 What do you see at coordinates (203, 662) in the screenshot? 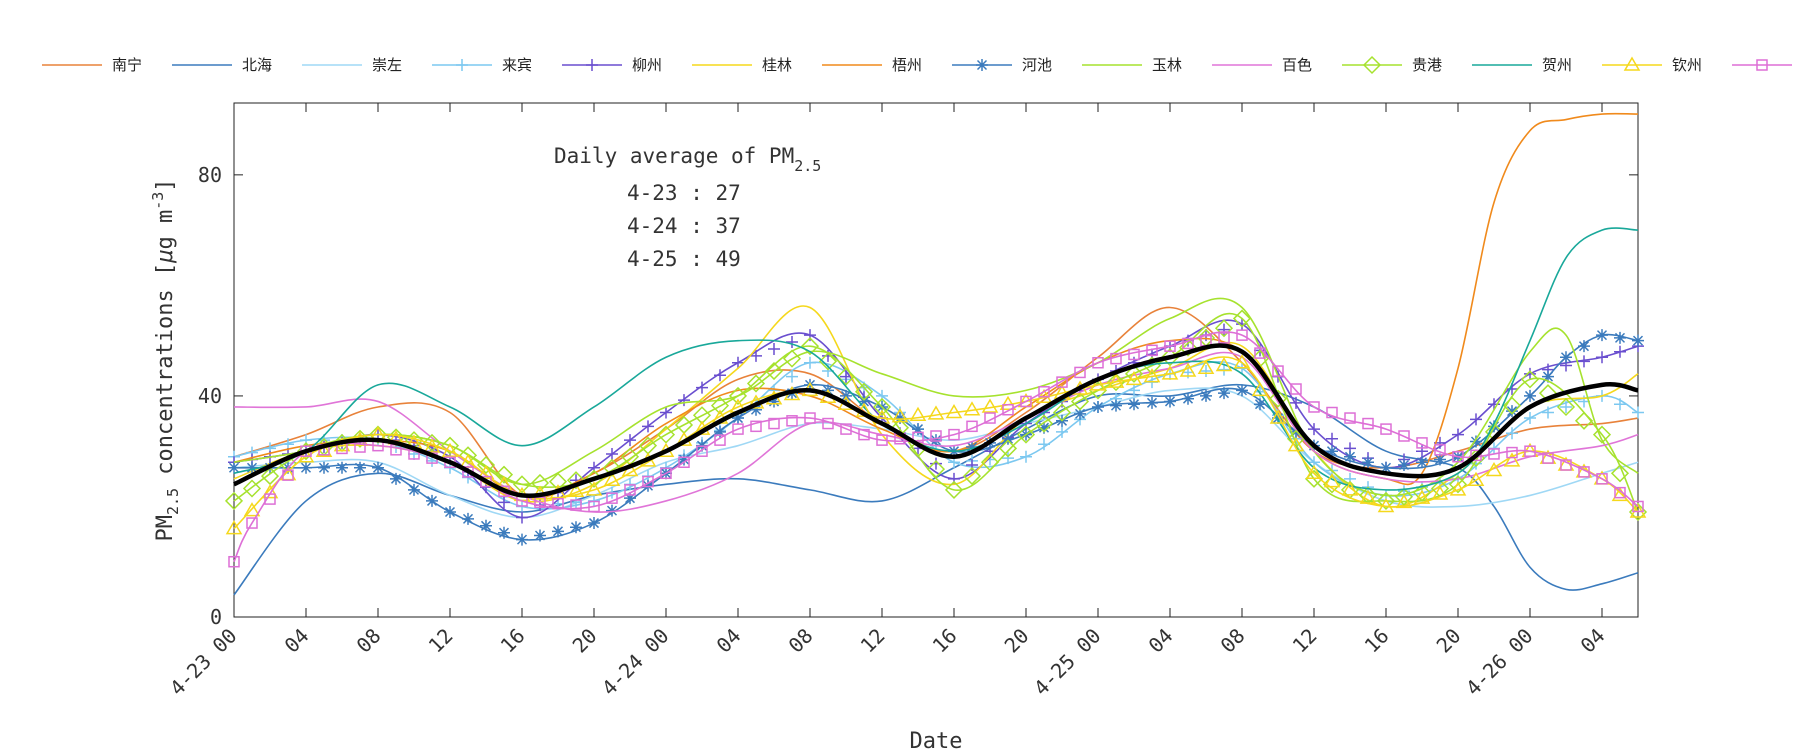
I see `x-tick-label: 4-23 00` at bounding box center [203, 662].